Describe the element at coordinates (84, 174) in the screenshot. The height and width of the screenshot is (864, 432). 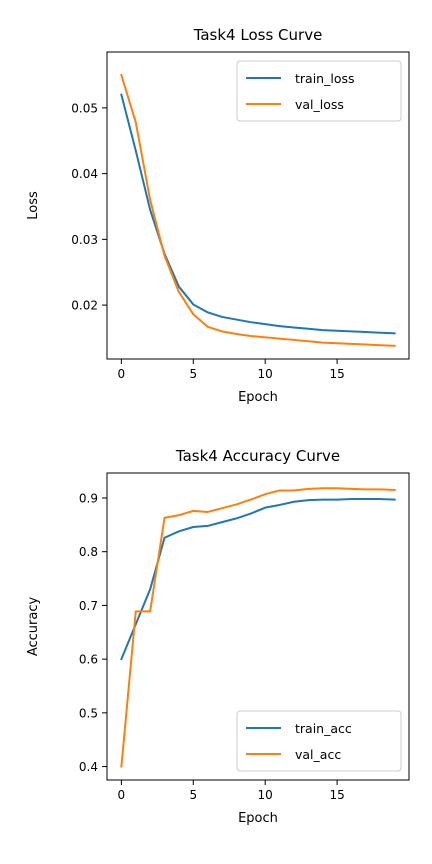
I see `y-tick-label: 0.04` at that location.